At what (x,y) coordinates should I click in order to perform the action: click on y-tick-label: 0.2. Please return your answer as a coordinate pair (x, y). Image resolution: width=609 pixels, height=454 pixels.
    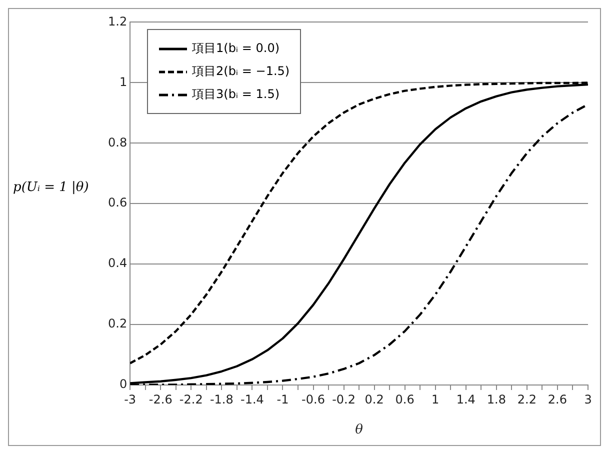
    Looking at the image, I should click on (118, 323).